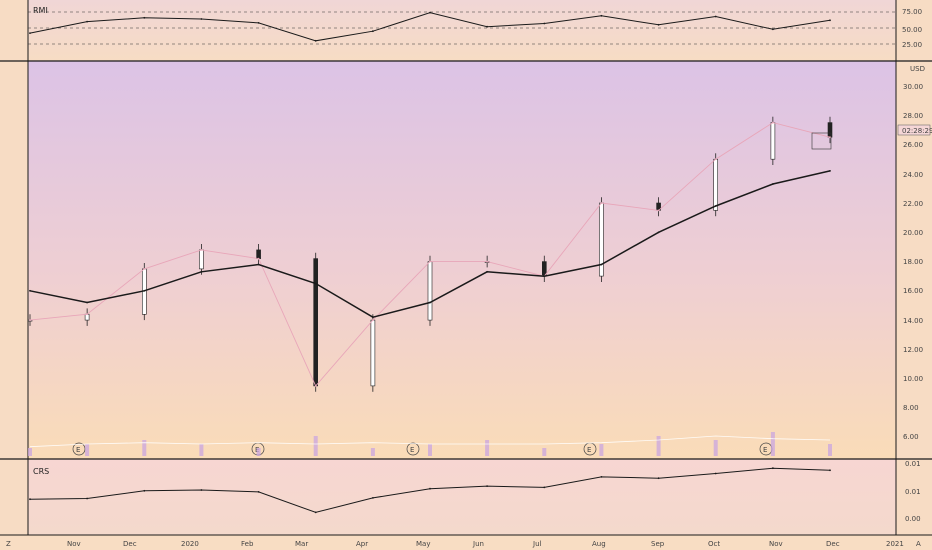 The image size is (932, 550). What do you see at coordinates (918, 544) in the screenshot?
I see `corner-right-label: A` at bounding box center [918, 544].